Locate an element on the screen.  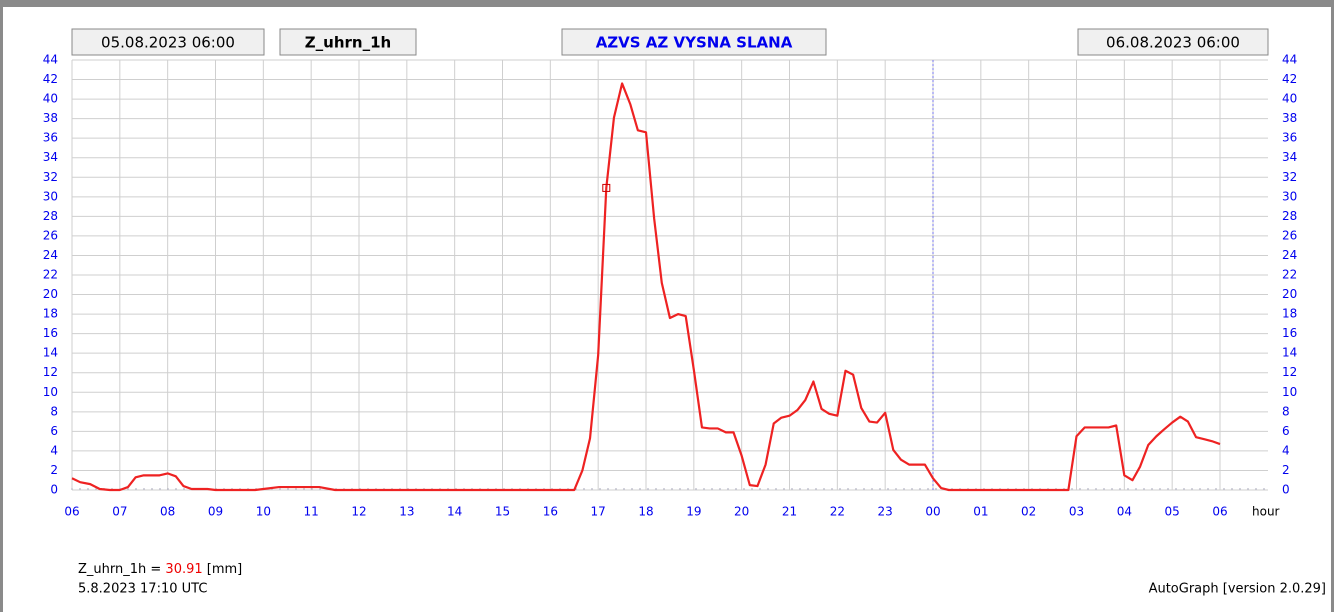
y-tick-label: 8 is located at coordinates (54, 411).